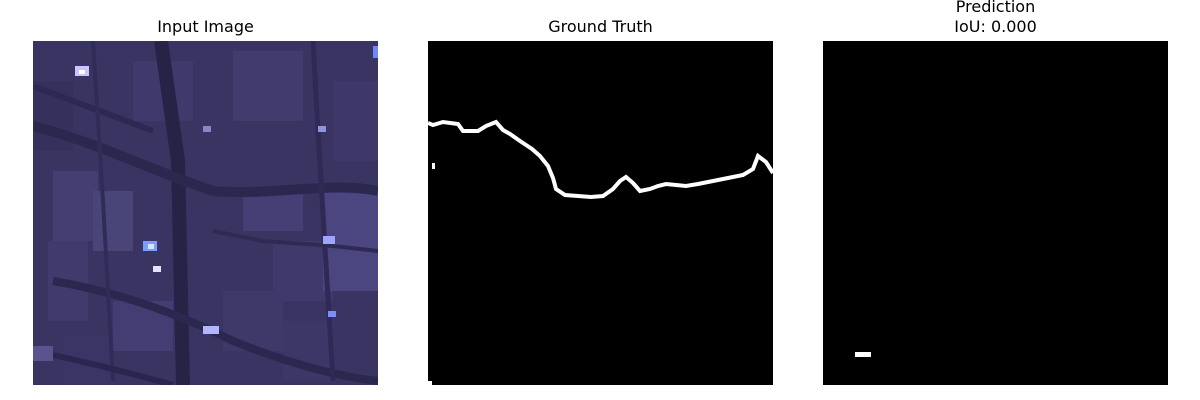  Describe the element at coordinates (600, 159) in the screenshot. I see `ground-truth-boundary-line` at that location.